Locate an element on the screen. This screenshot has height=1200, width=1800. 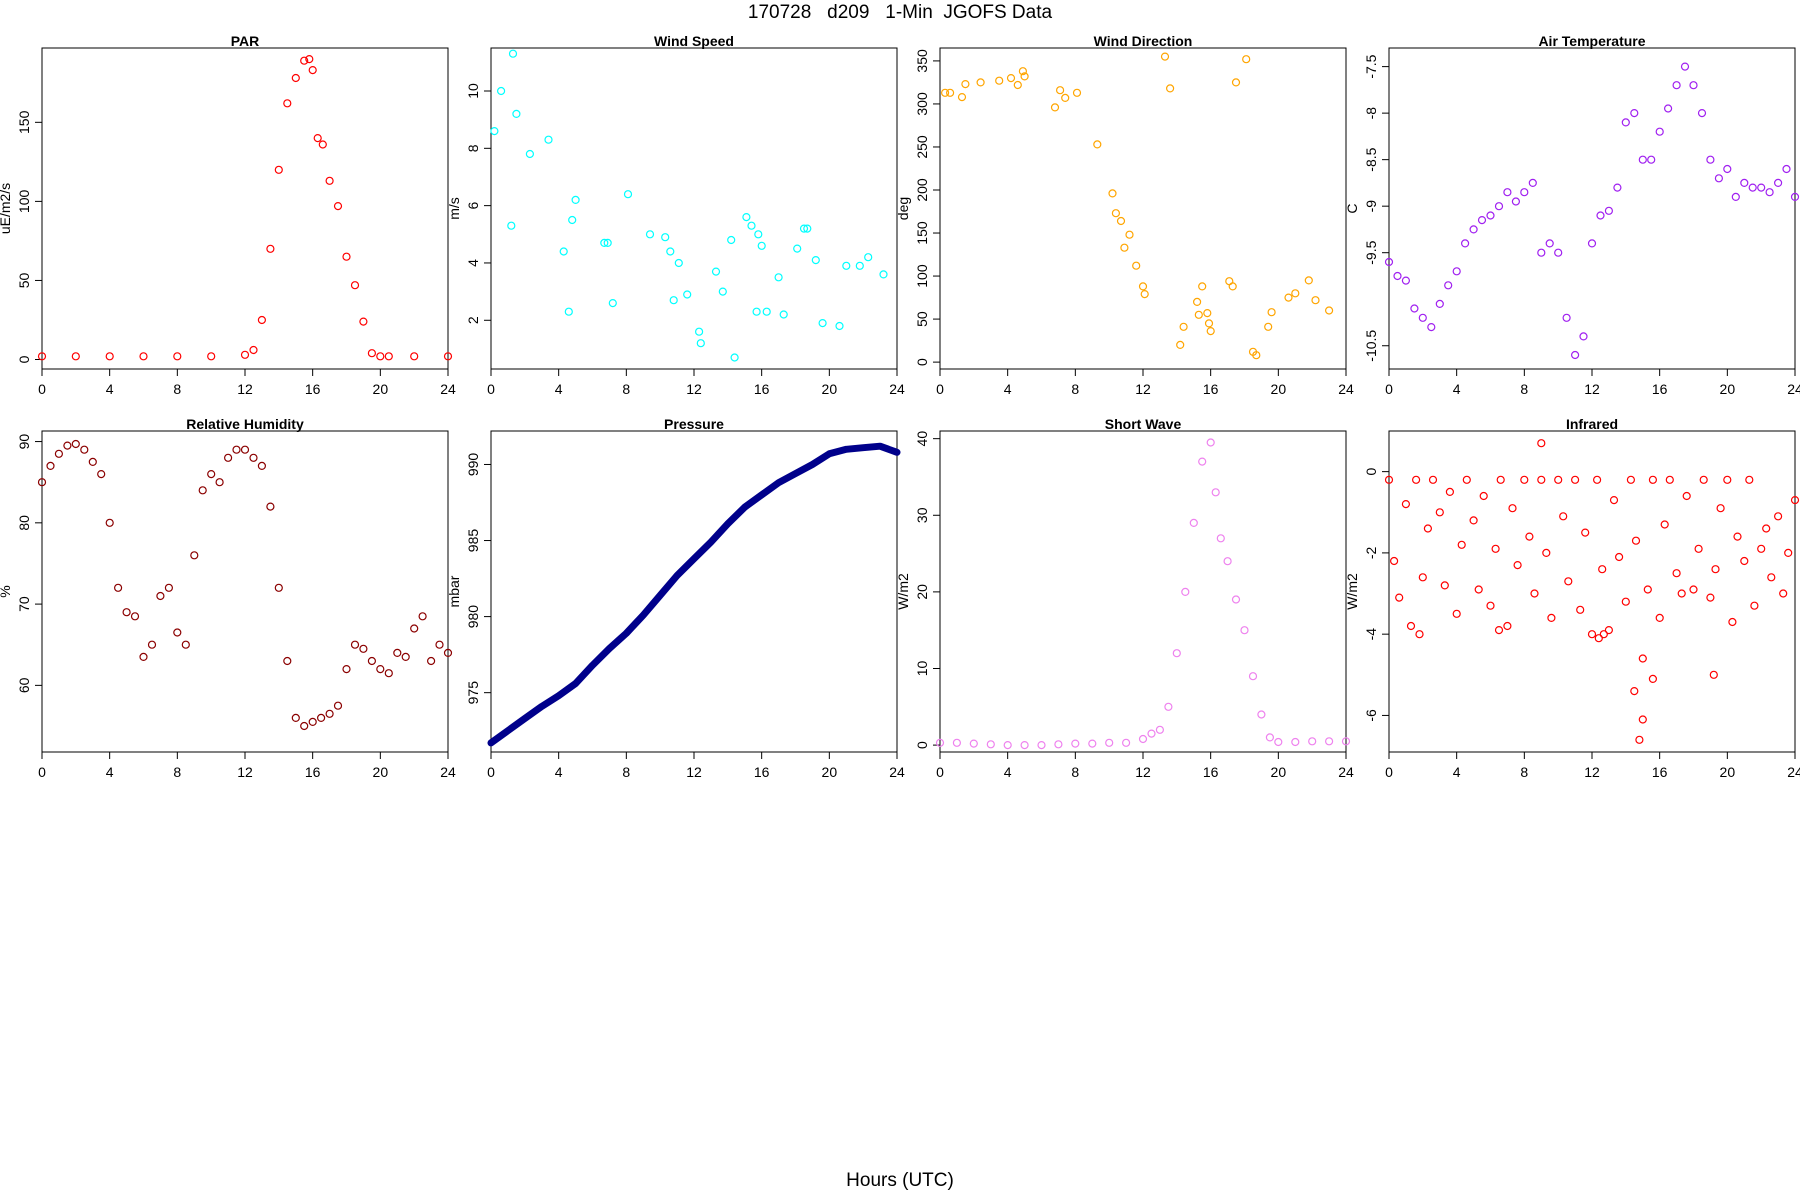
panel-par: PAR 0 4 8 12 16 20 24 0 50 100 150 uE/m2/s is located at coordinates (228, 215).